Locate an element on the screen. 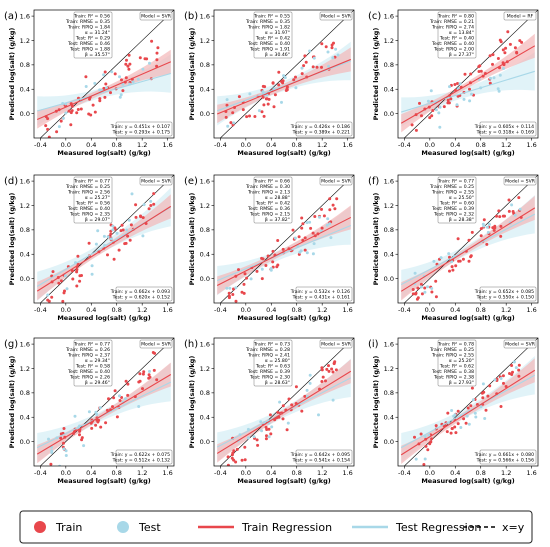 This screenshot has height=547, width=550. stats-line: Test: RPIQ = 2.26 is located at coordinates (89, 378).